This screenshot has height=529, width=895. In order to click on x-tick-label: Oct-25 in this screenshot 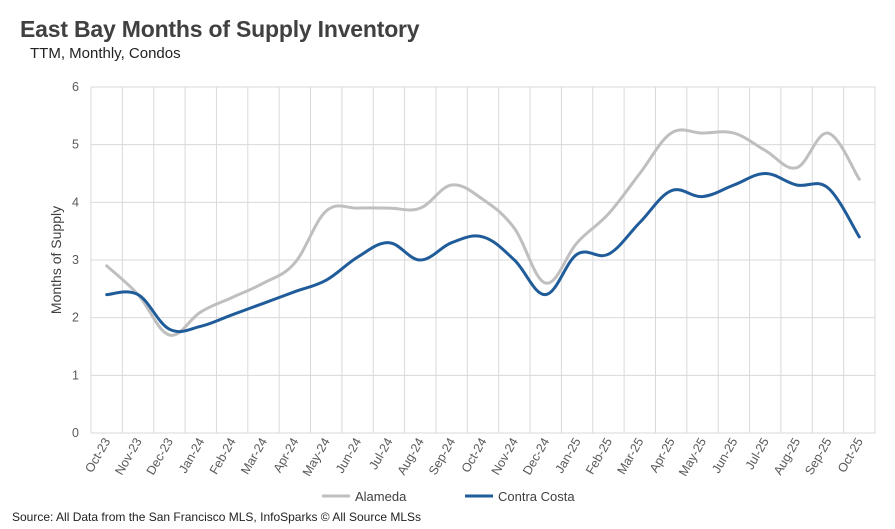, I will do `click(850, 455)`.